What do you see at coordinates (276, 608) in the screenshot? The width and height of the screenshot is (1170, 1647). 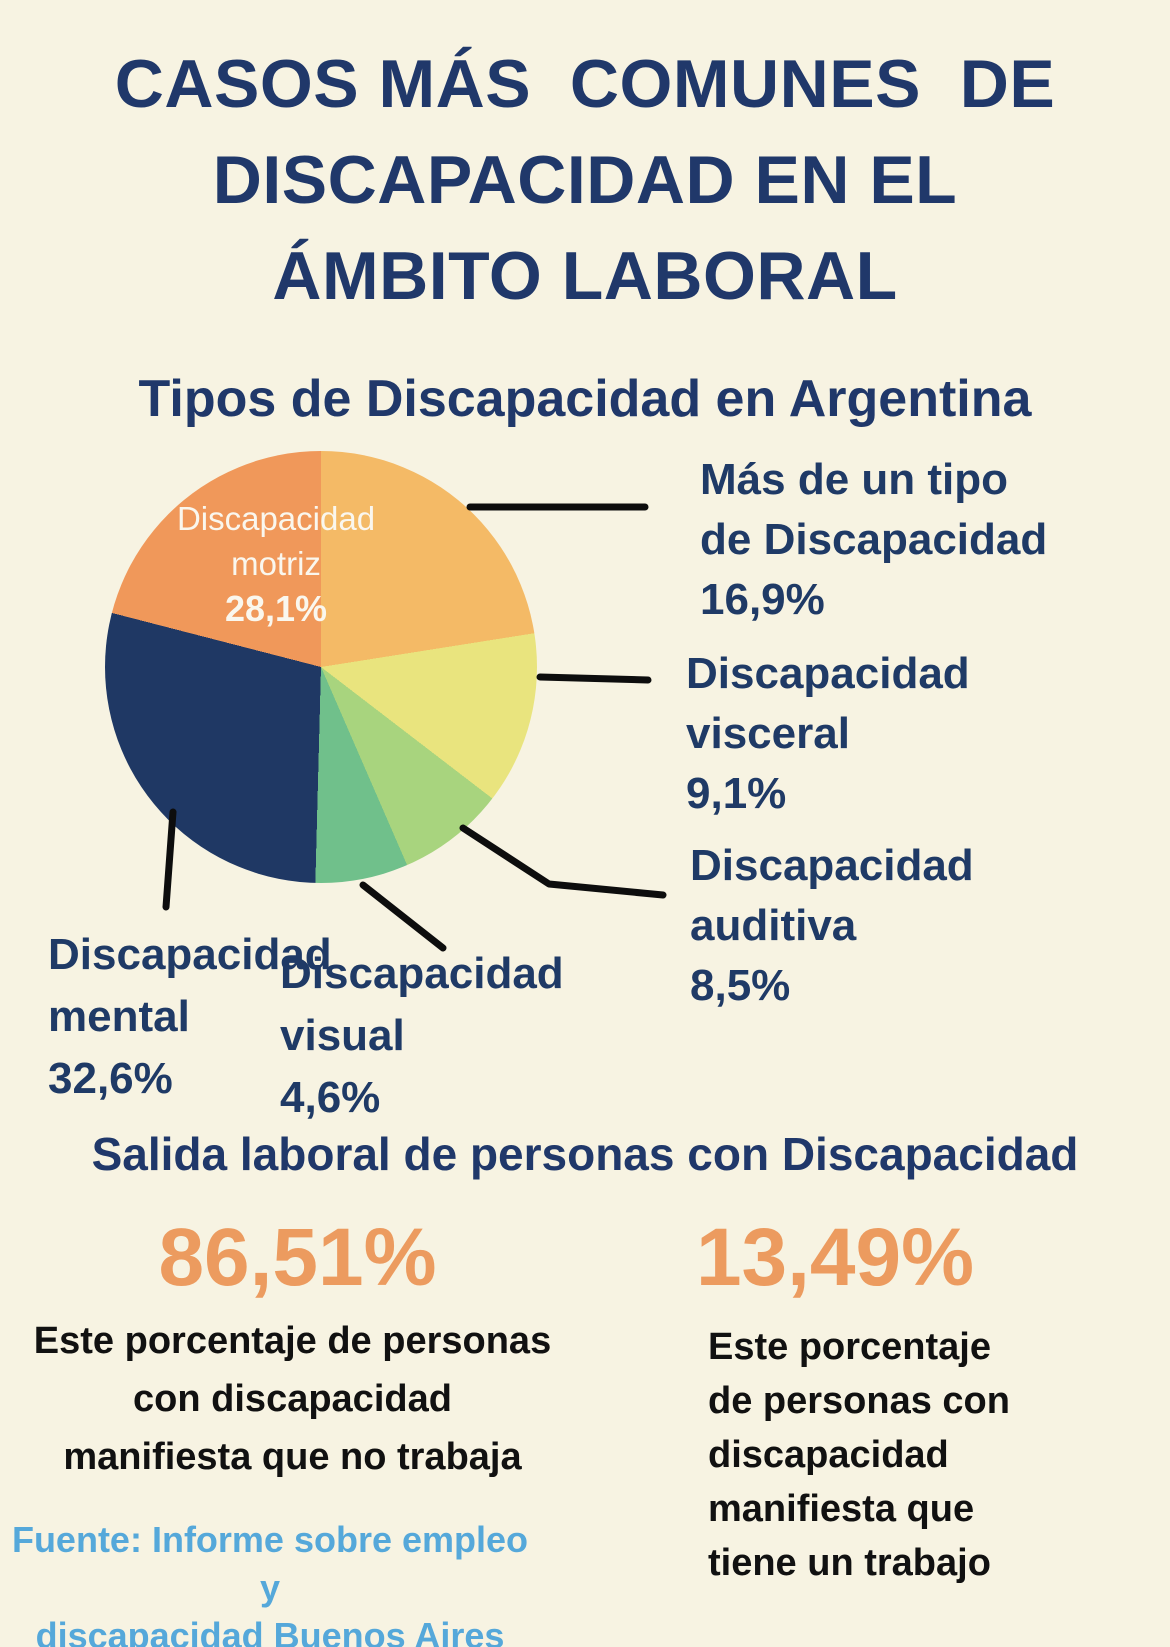 I see `pie-inner-label-value: 28,1%` at bounding box center [276, 608].